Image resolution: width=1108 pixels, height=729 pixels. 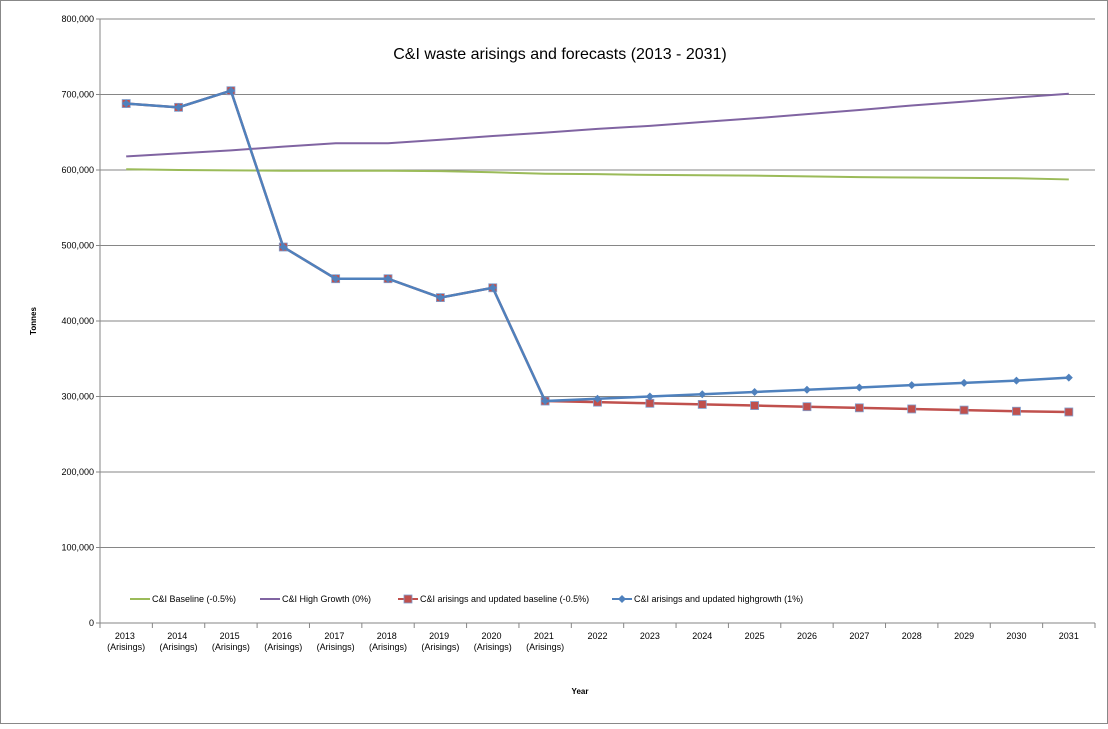 I want to click on y-tick-label: 300,000, so click(x=77, y=397).